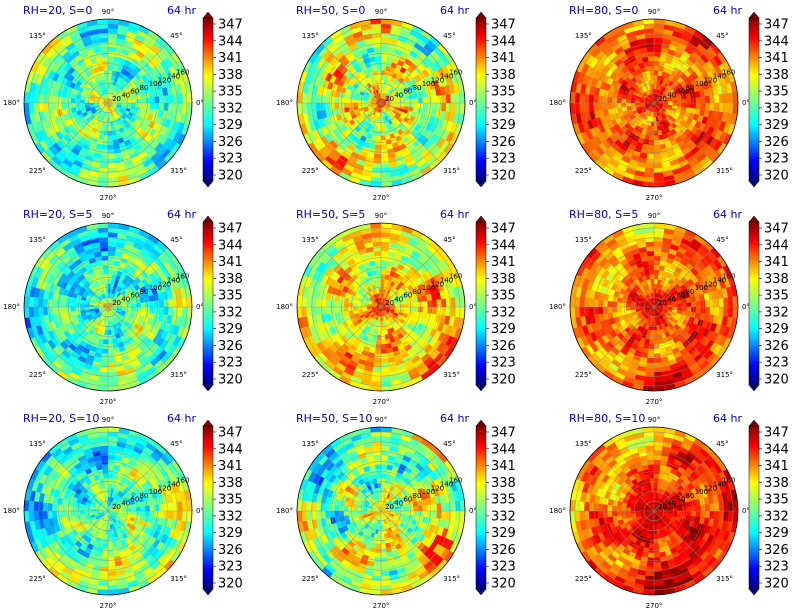  What do you see at coordinates (230, 159) in the screenshot?
I see `colorbar-tick-label: 323` at bounding box center [230, 159].